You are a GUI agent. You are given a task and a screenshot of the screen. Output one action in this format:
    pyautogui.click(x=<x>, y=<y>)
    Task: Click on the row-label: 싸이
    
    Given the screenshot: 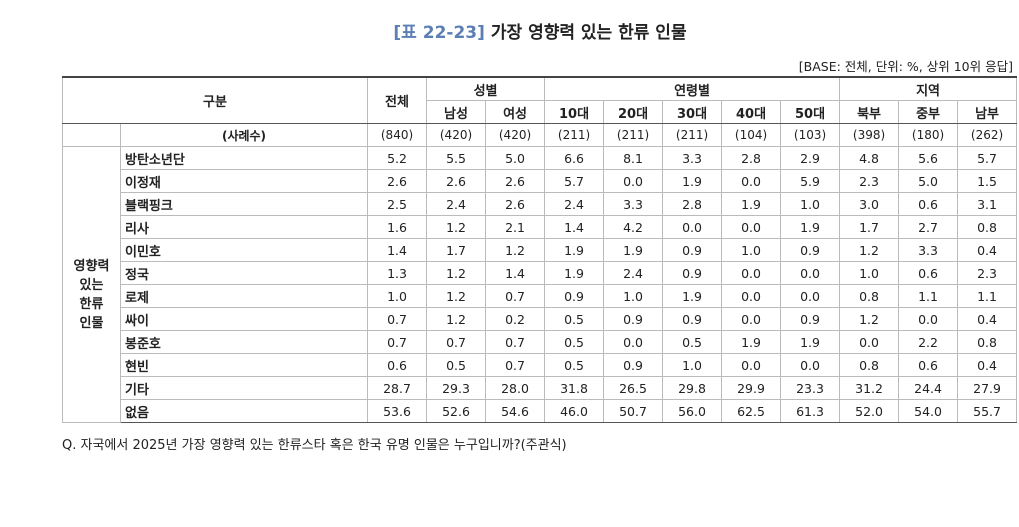 What is the action you would take?
    pyautogui.click(x=244, y=319)
    